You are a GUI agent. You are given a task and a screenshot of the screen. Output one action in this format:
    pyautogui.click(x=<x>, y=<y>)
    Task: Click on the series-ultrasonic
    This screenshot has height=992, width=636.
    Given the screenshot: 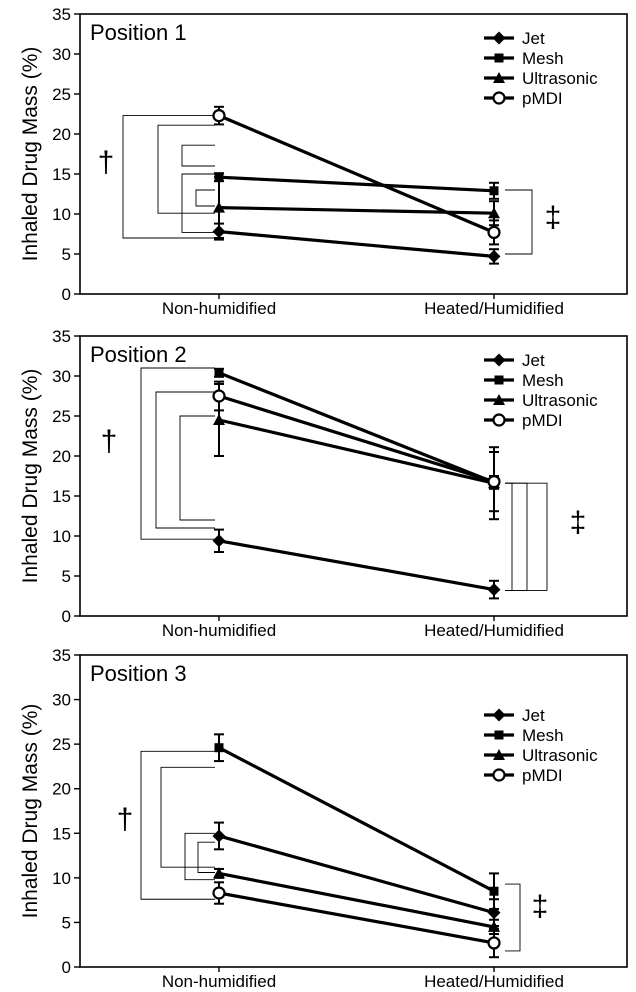 What is the action you would take?
    pyautogui.click(x=356, y=452)
    